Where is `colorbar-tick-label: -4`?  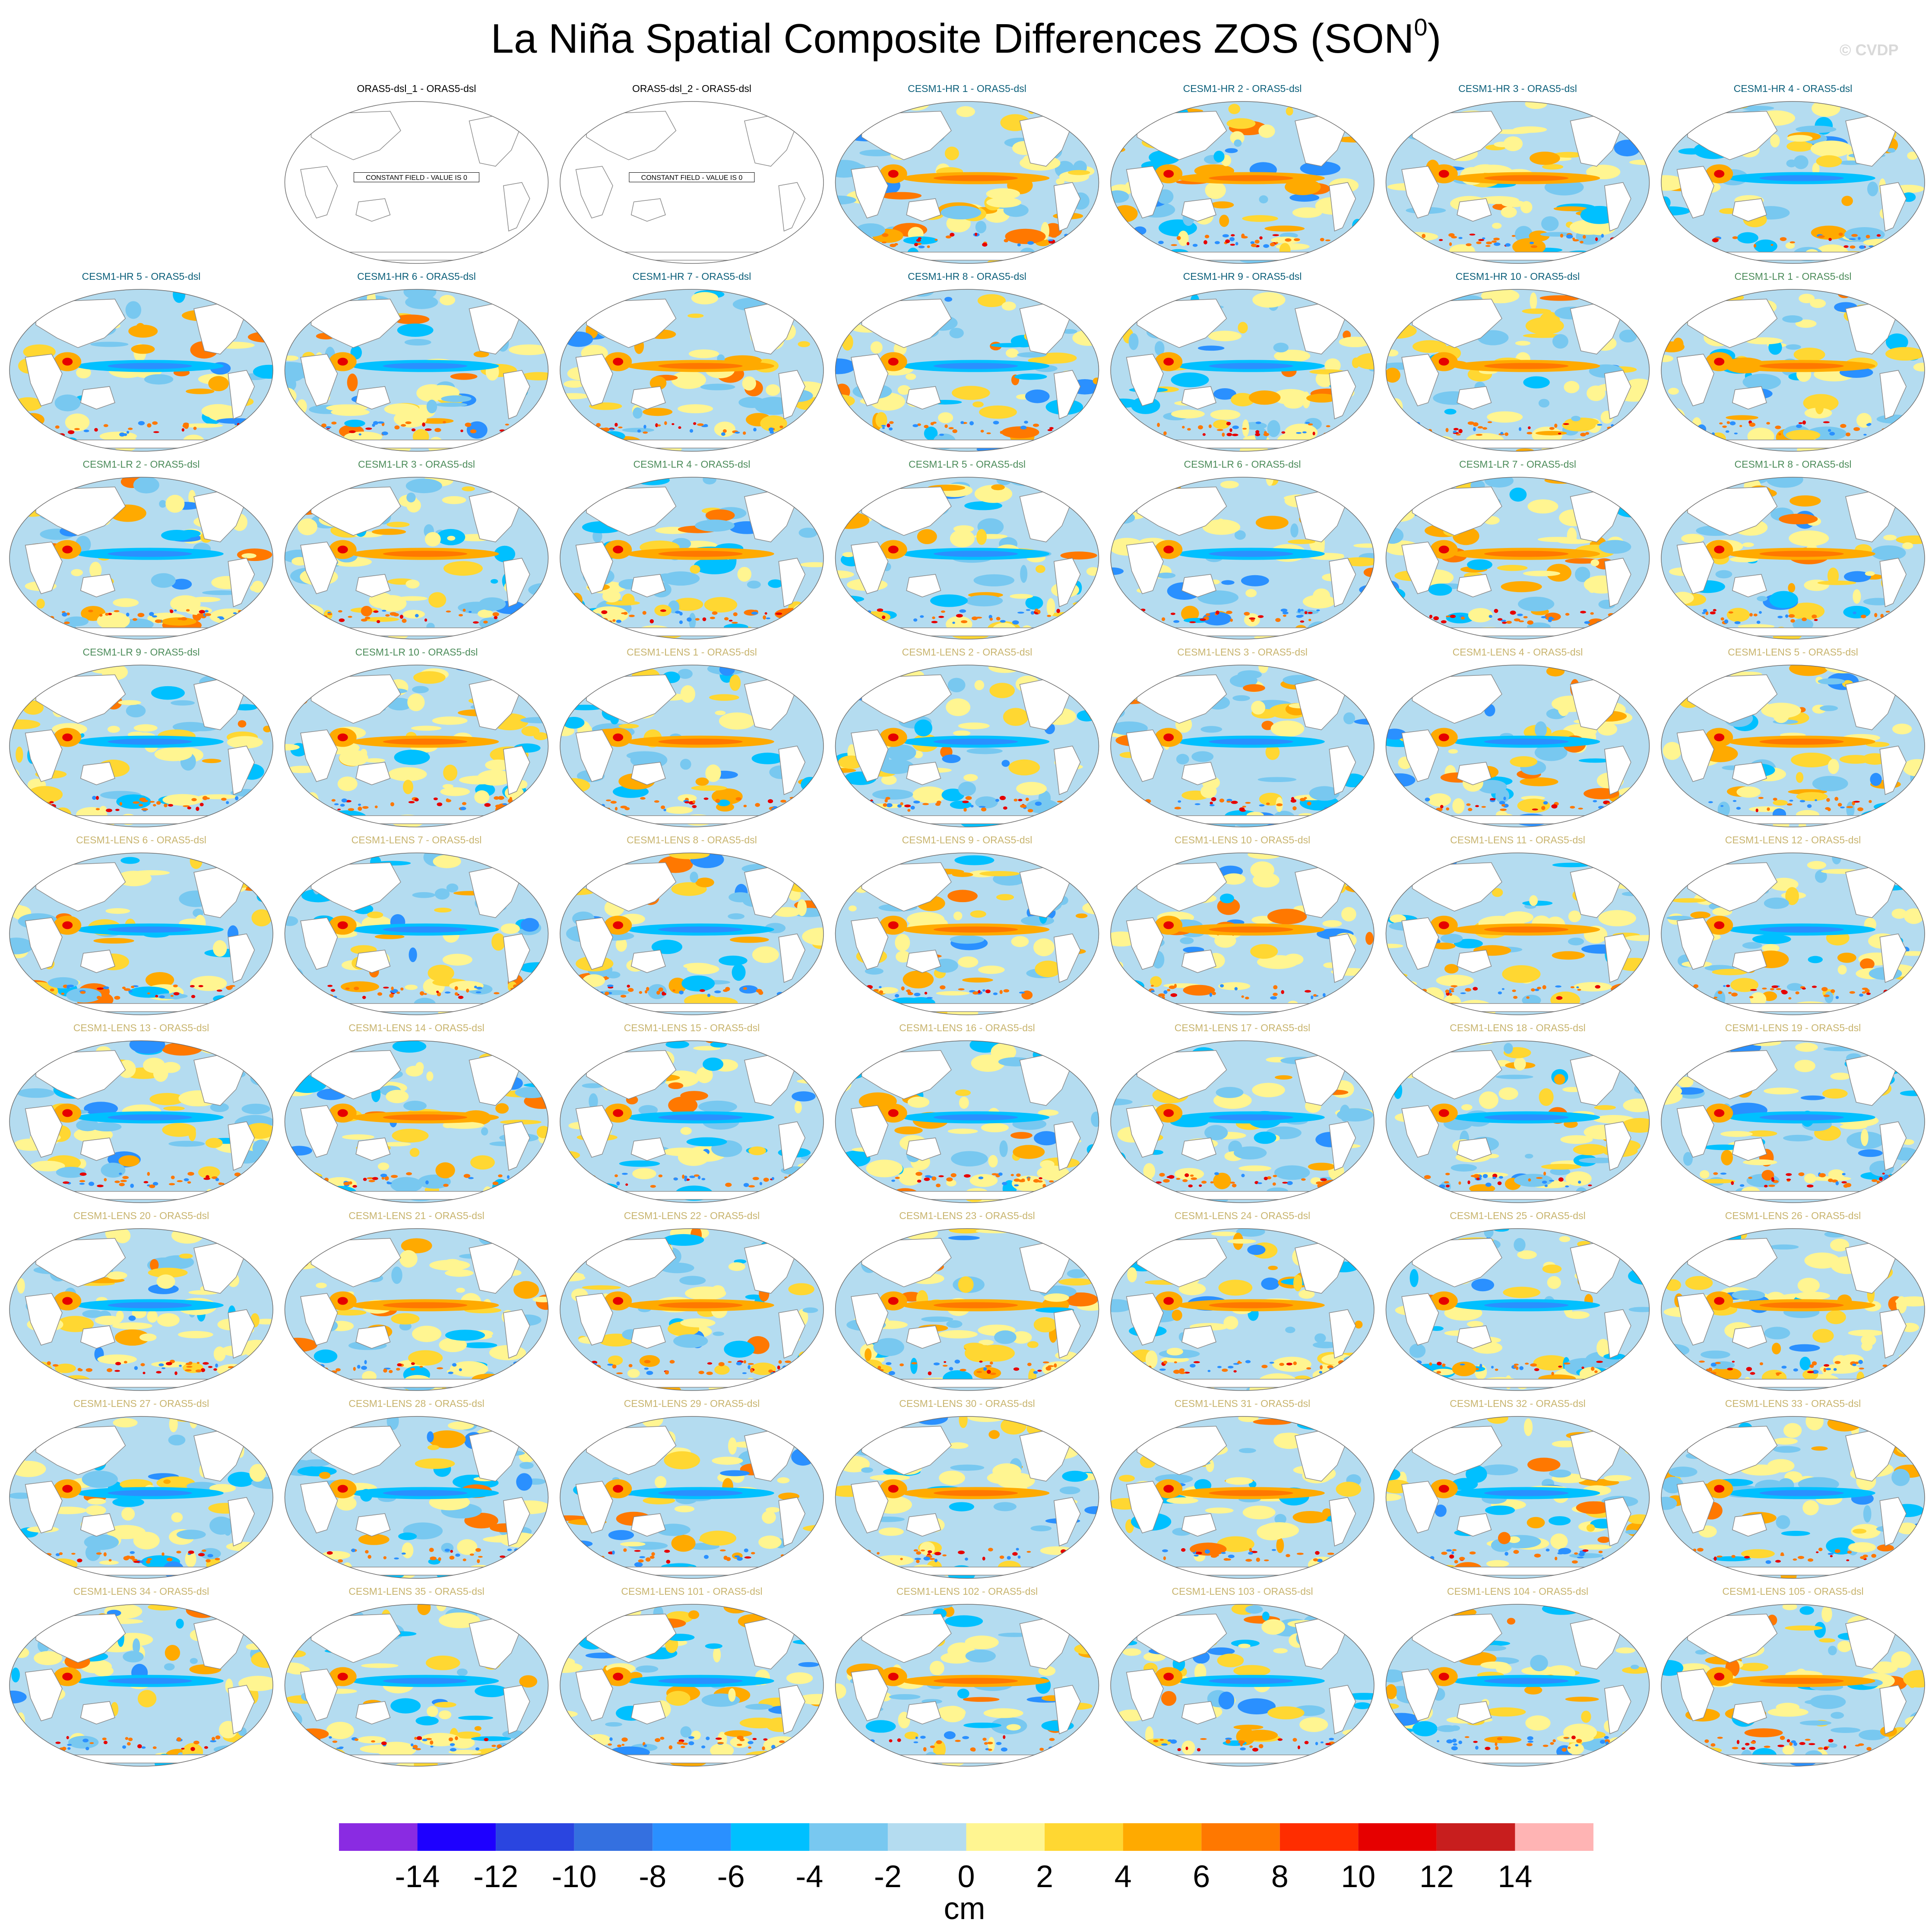
colorbar-tick-label: -4 is located at coordinates (809, 1876).